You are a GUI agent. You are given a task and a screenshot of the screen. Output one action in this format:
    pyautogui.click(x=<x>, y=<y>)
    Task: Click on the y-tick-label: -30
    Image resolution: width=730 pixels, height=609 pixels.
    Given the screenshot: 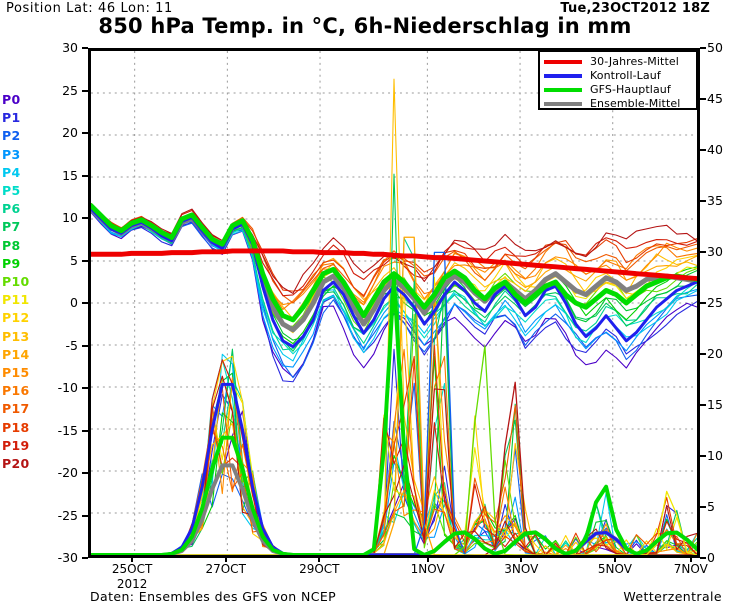 What is the action you would take?
    pyautogui.click(x=67, y=557)
    